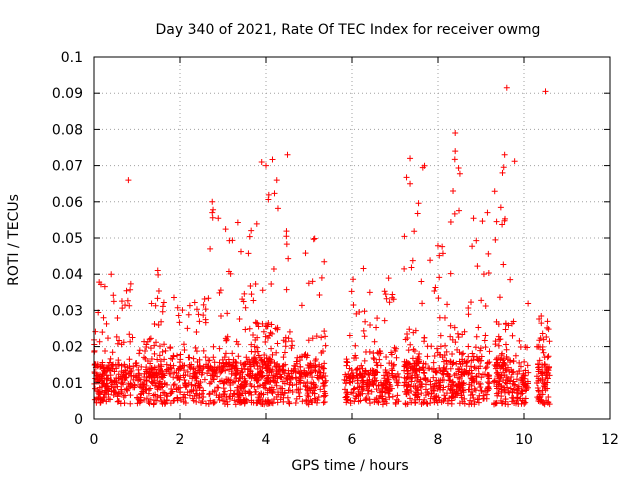 This screenshot has width=640, height=480. I want to click on y-axis-label: ROTI / TECUs, so click(14, 240).